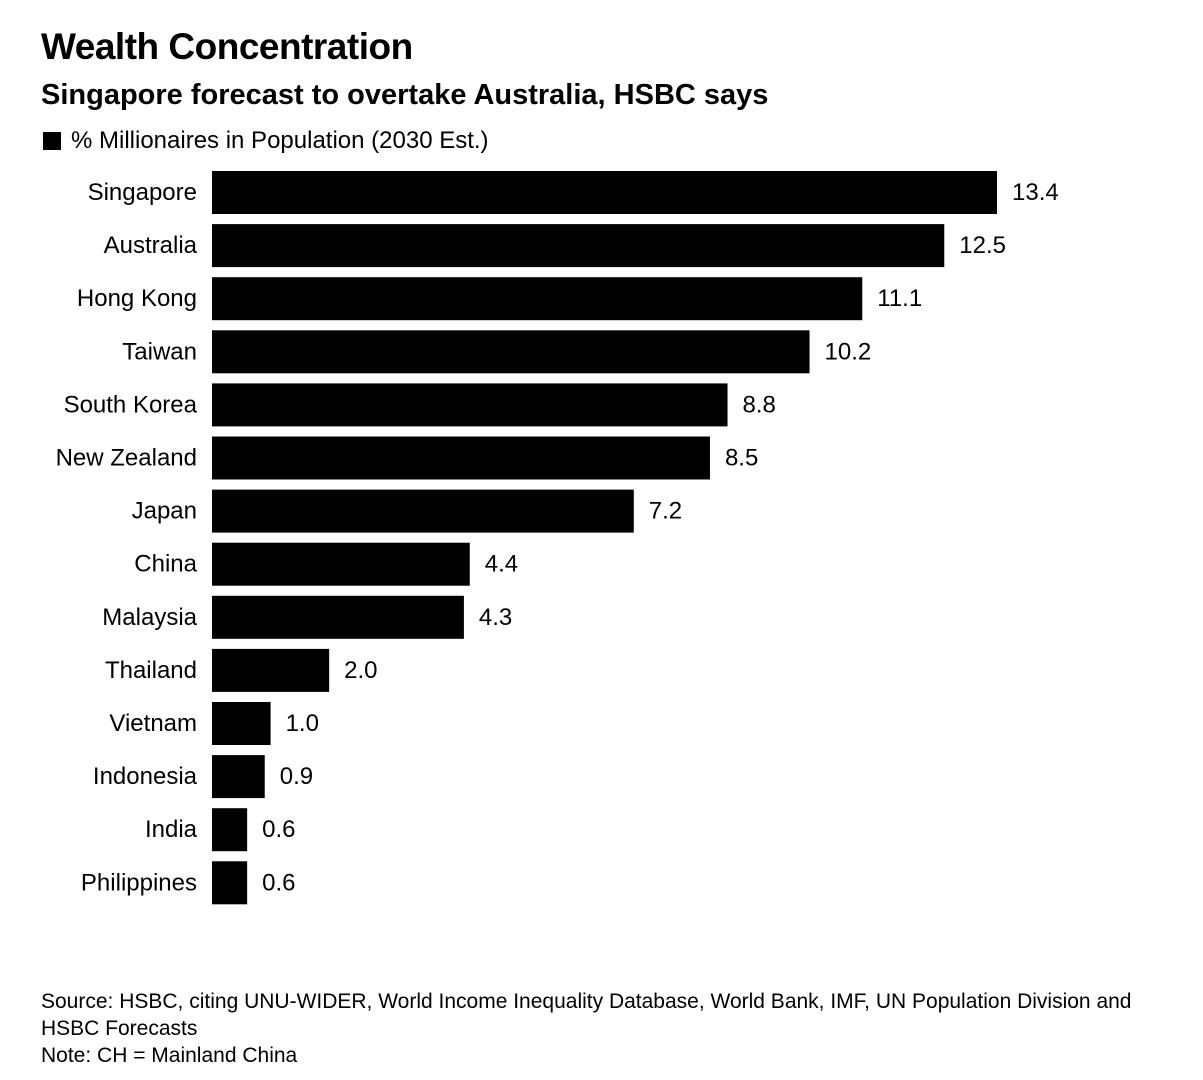 The image size is (1203, 1080). What do you see at coordinates (151, 245) in the screenshot?
I see `category-label: Australia` at bounding box center [151, 245].